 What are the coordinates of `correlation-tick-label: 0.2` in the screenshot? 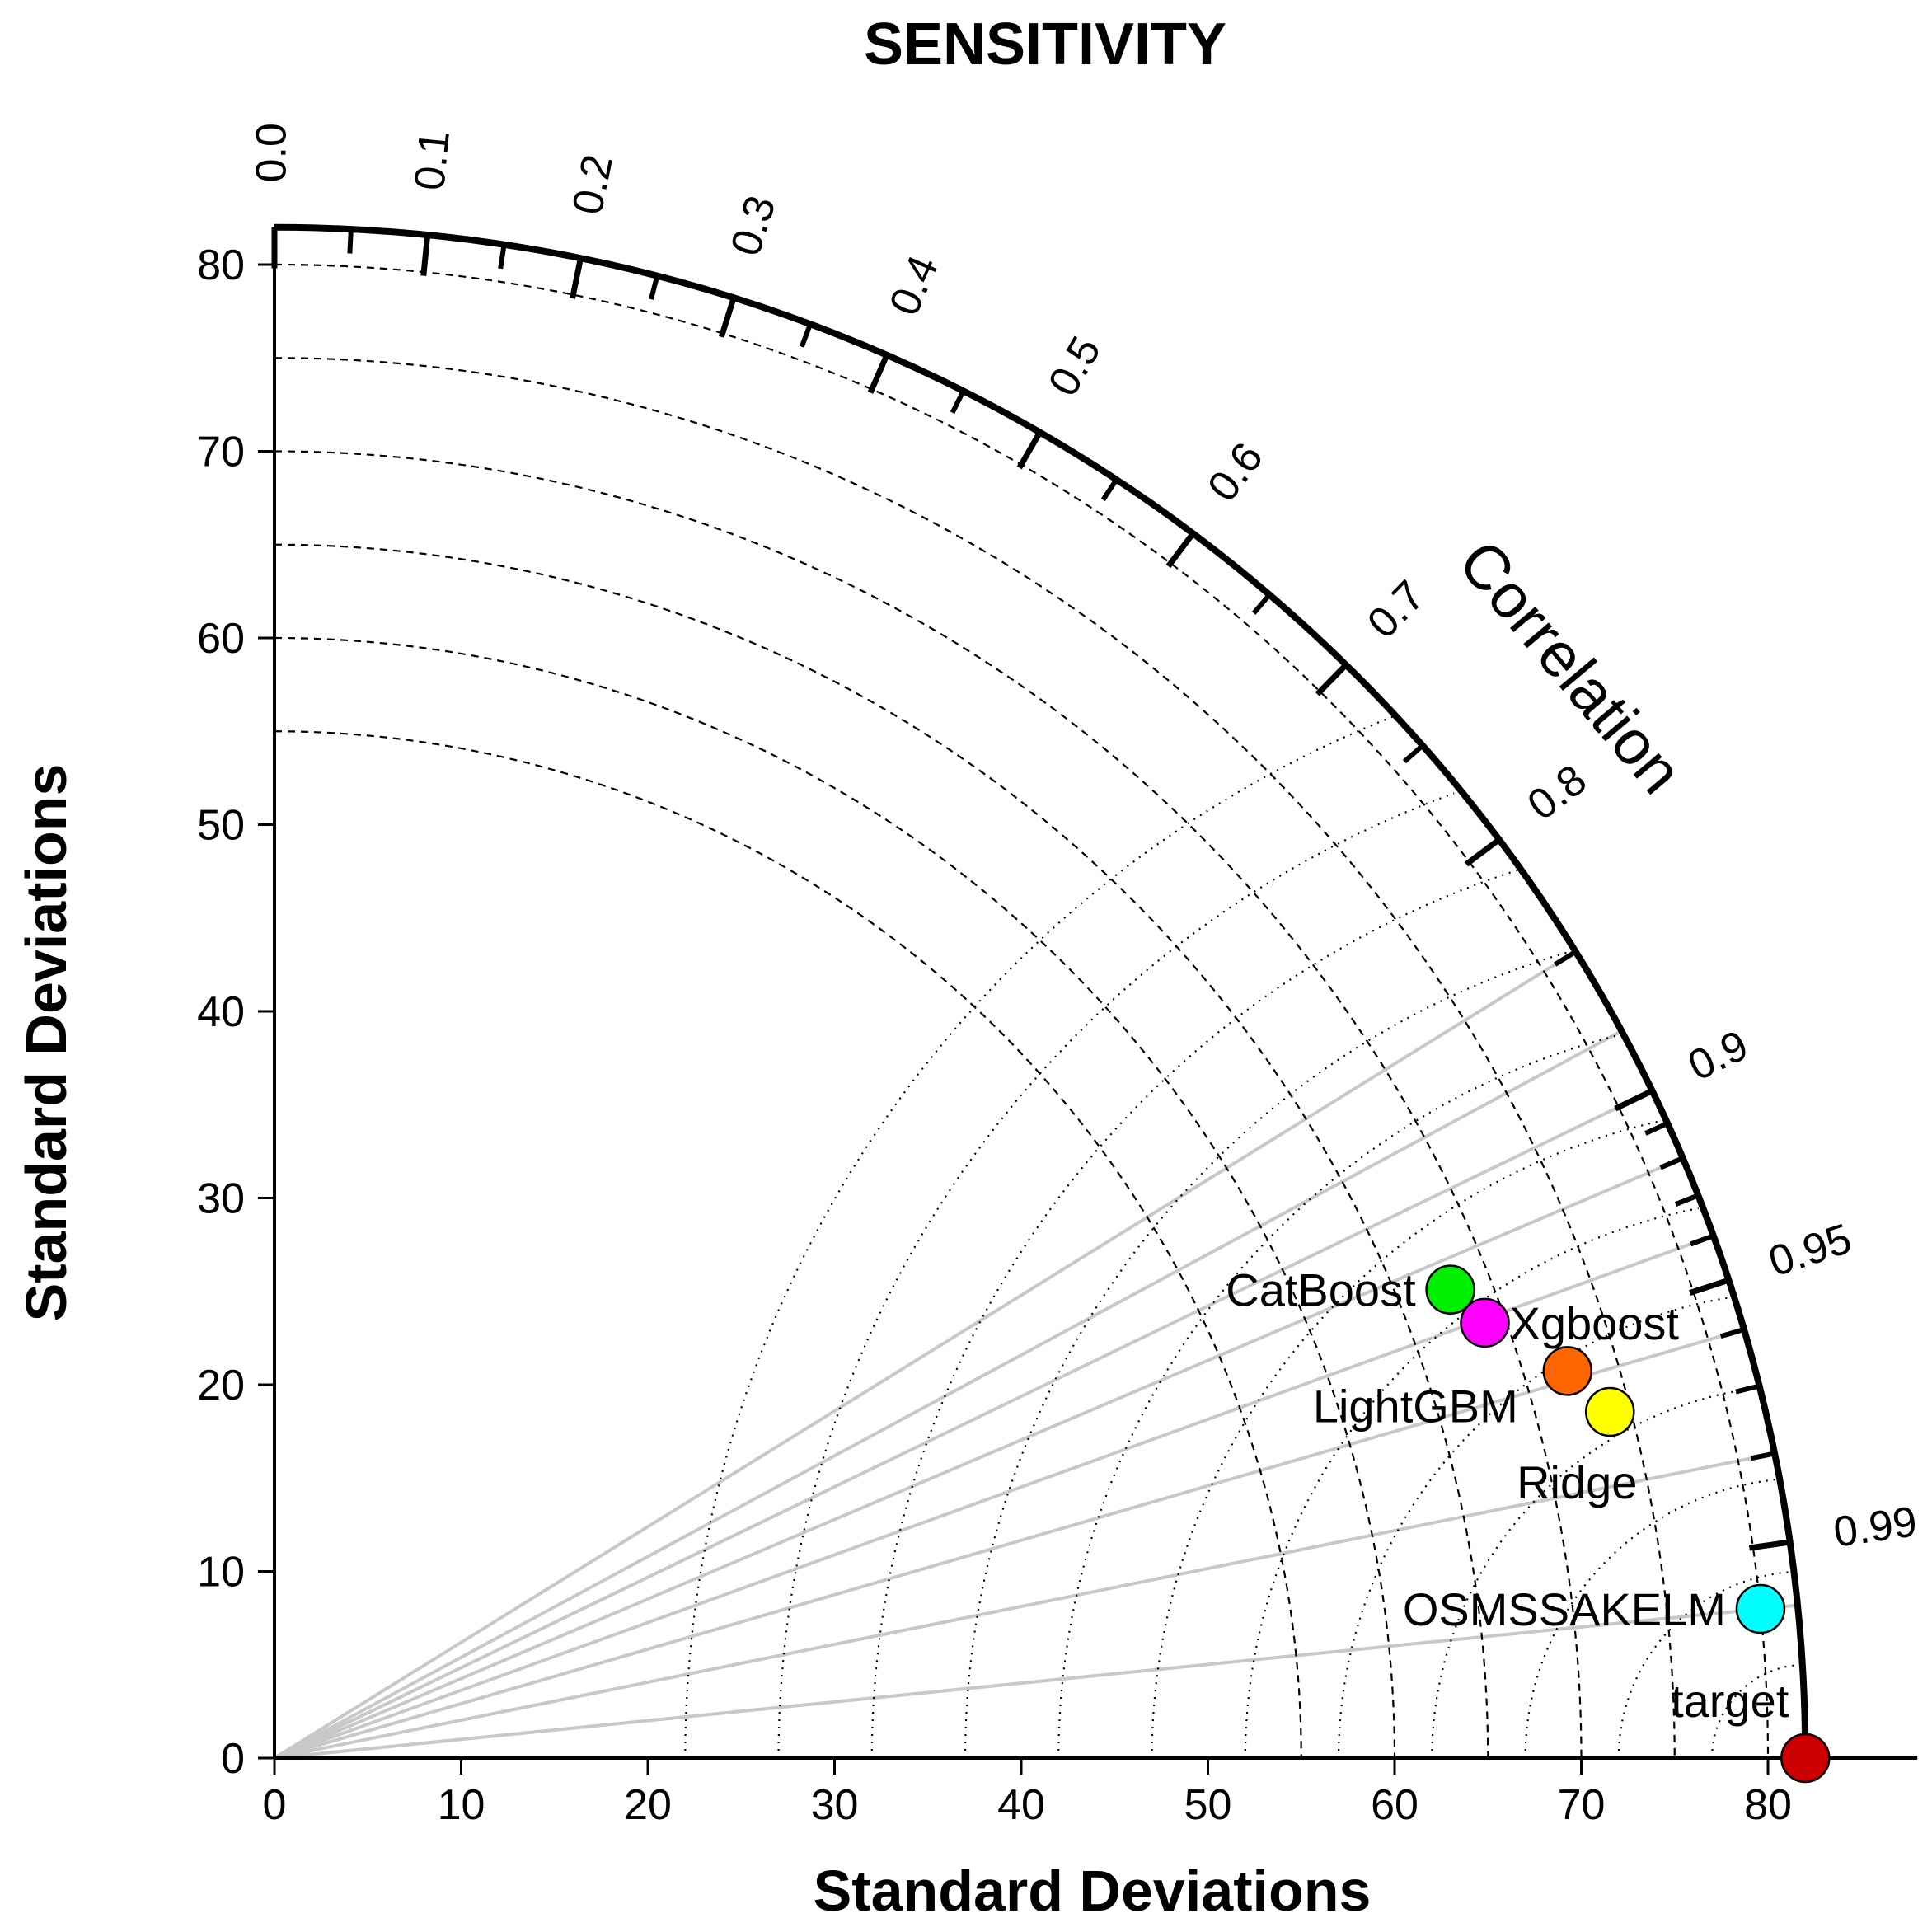 It's located at (593, 184).